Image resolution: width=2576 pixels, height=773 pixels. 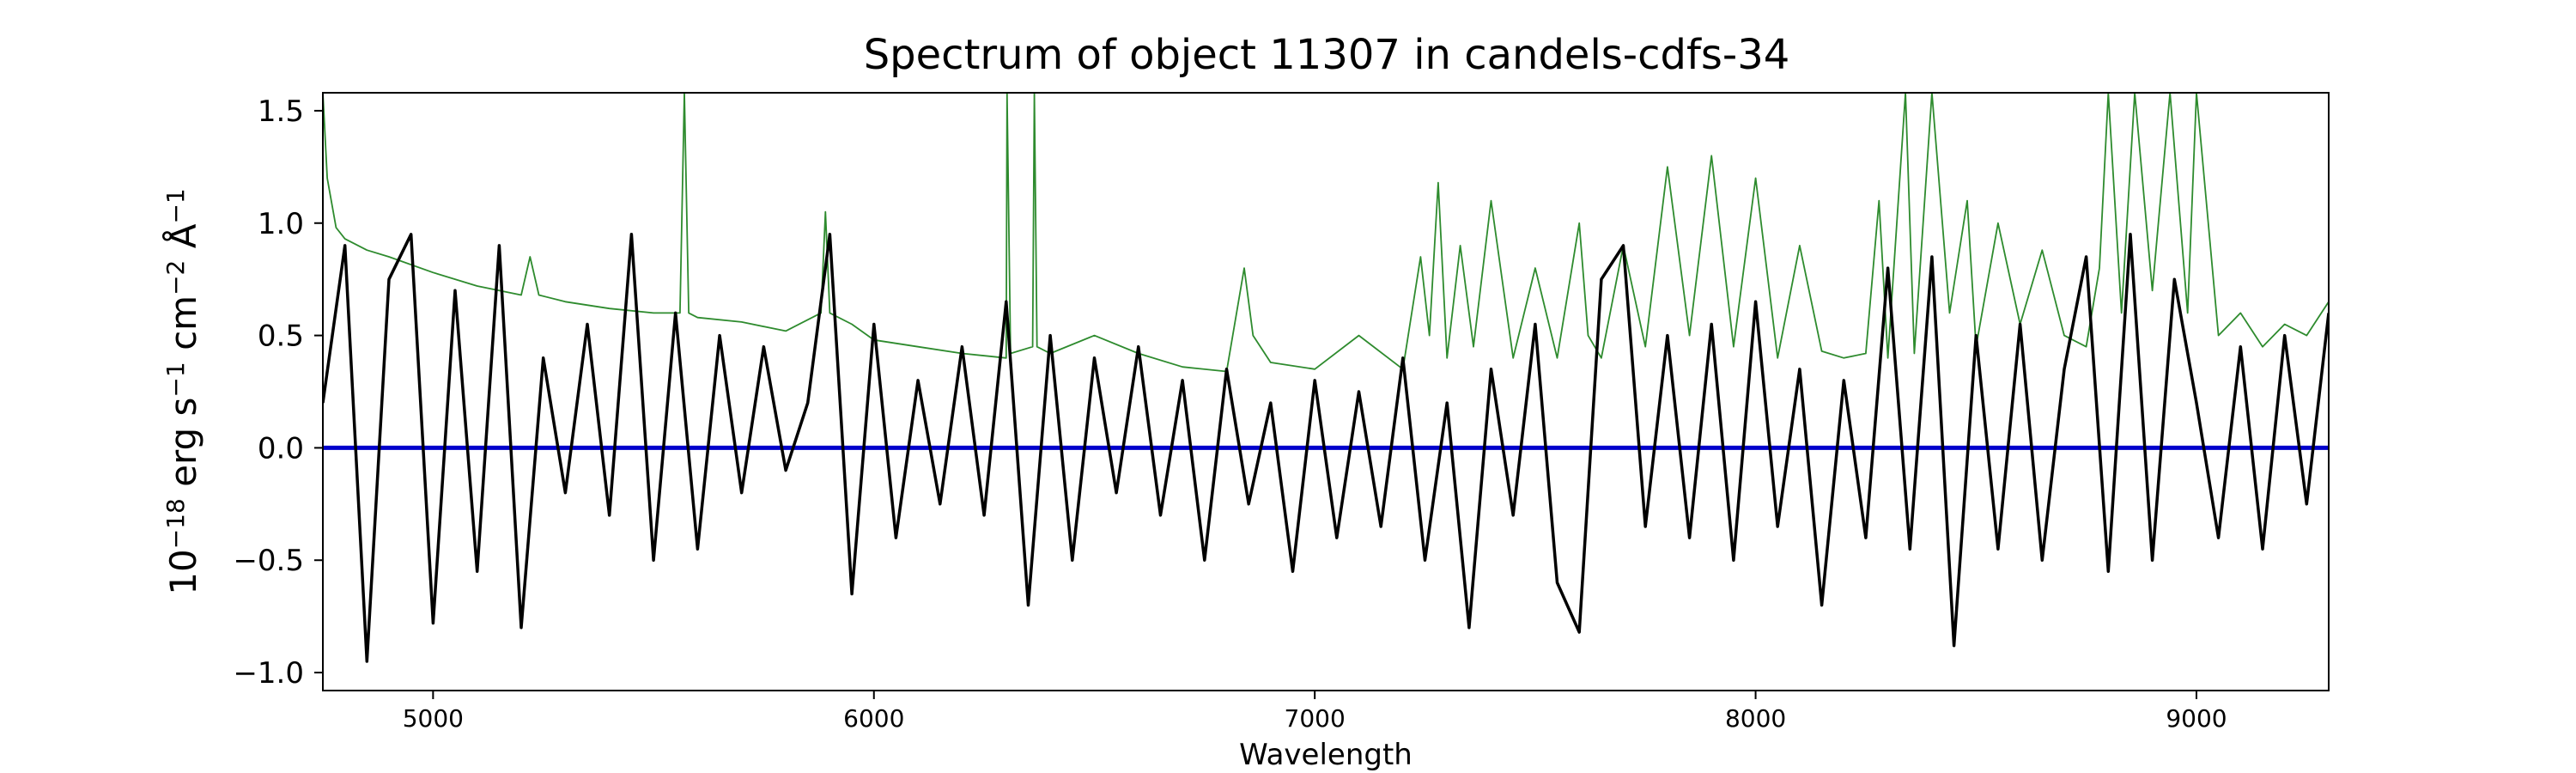 I want to click on y-tick-label: −0.5, so click(x=269, y=561).